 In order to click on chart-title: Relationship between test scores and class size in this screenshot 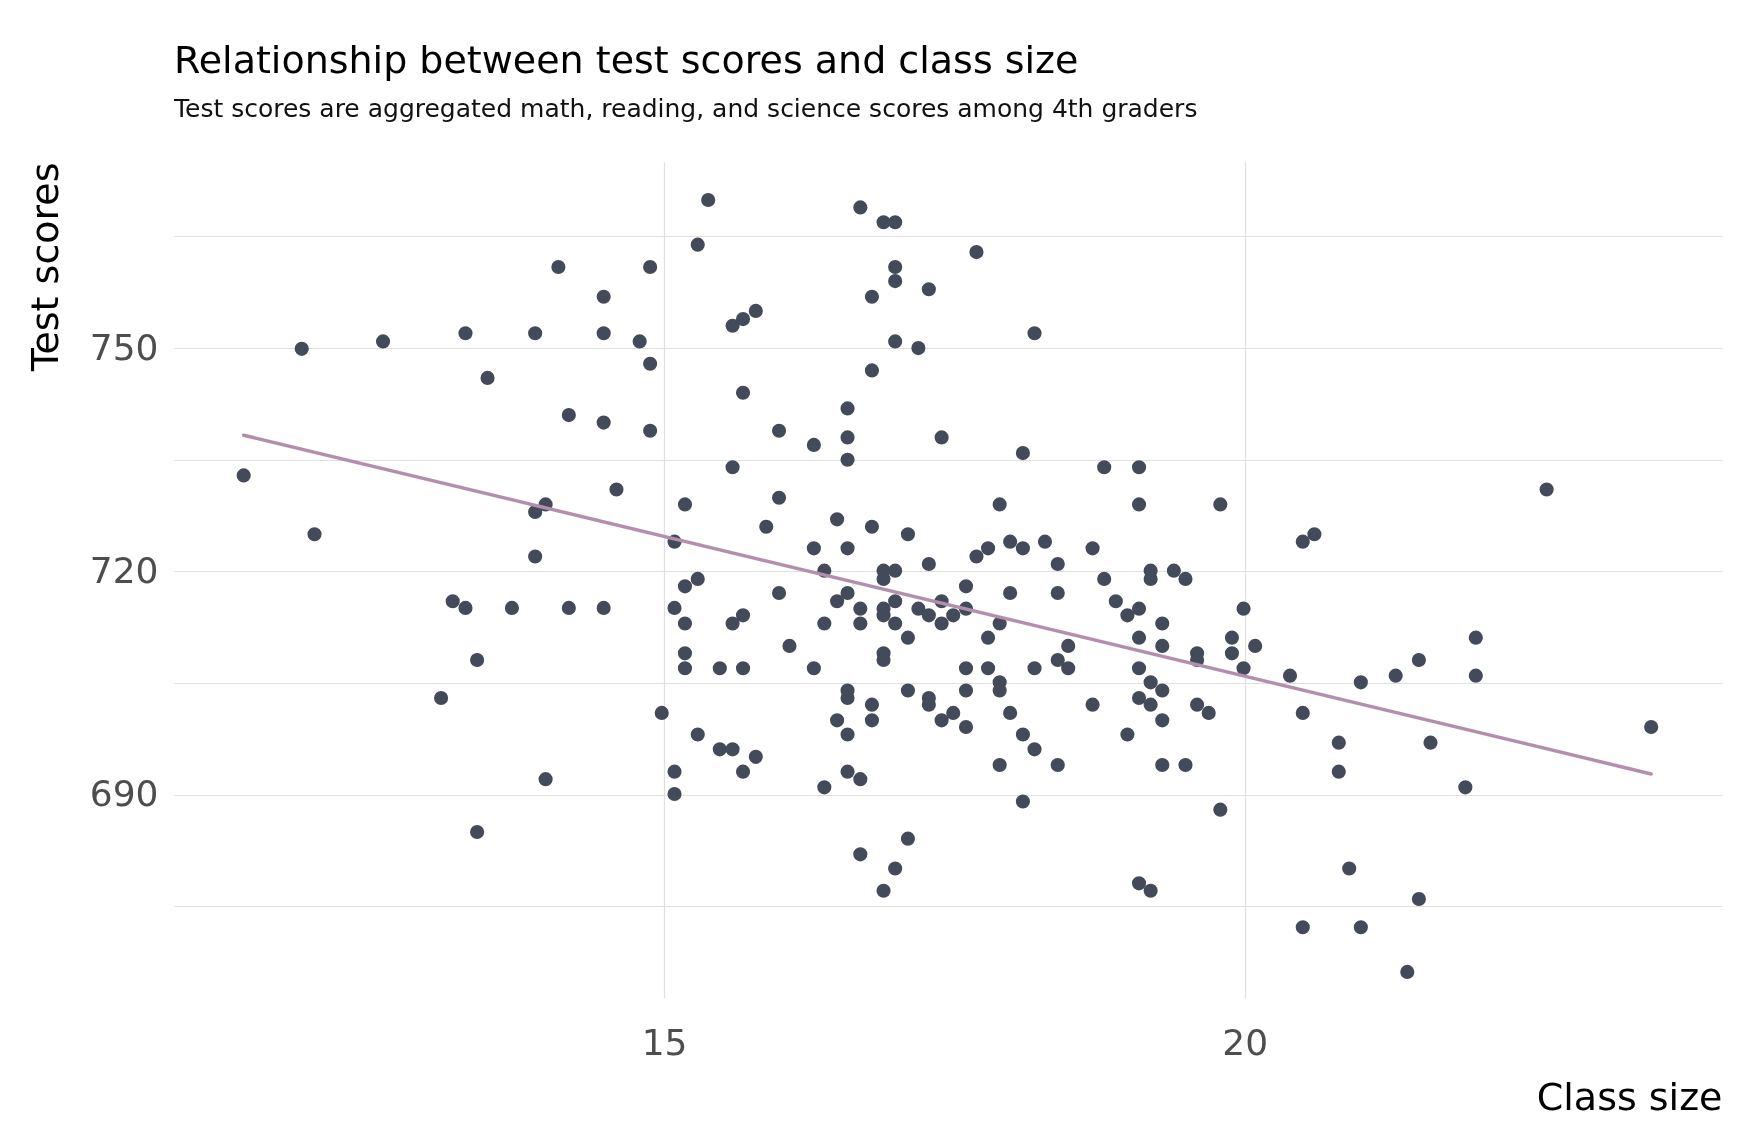, I will do `click(626, 60)`.